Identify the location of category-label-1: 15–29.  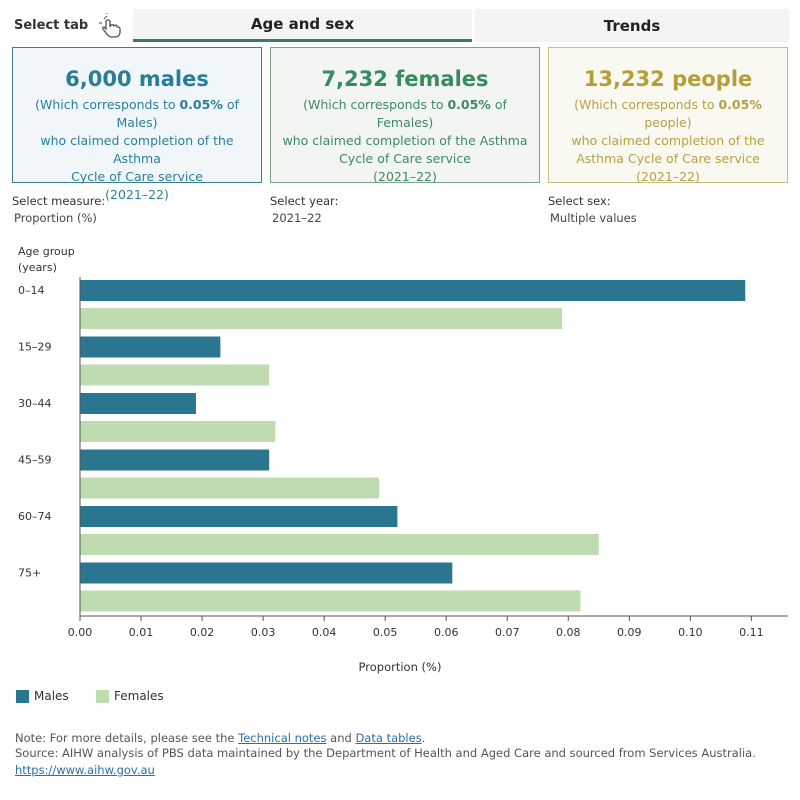
(35, 347).